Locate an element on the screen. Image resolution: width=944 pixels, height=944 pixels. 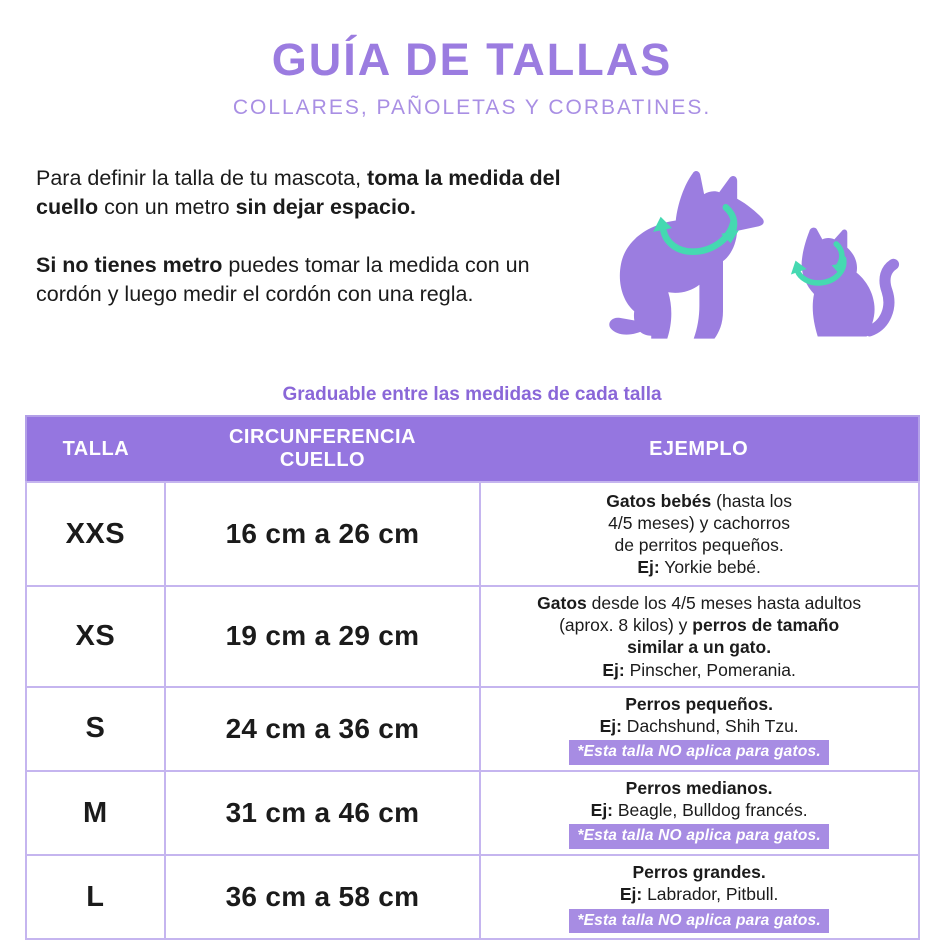
example-line: Perros grandes. is located at coordinates (699, 872).